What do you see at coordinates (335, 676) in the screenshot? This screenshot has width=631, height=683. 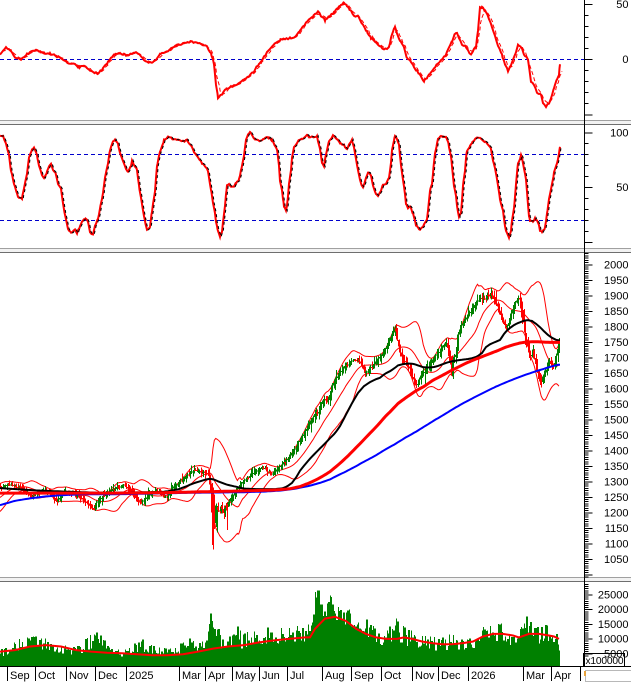 I see `svg-text: Aug` at bounding box center [335, 676].